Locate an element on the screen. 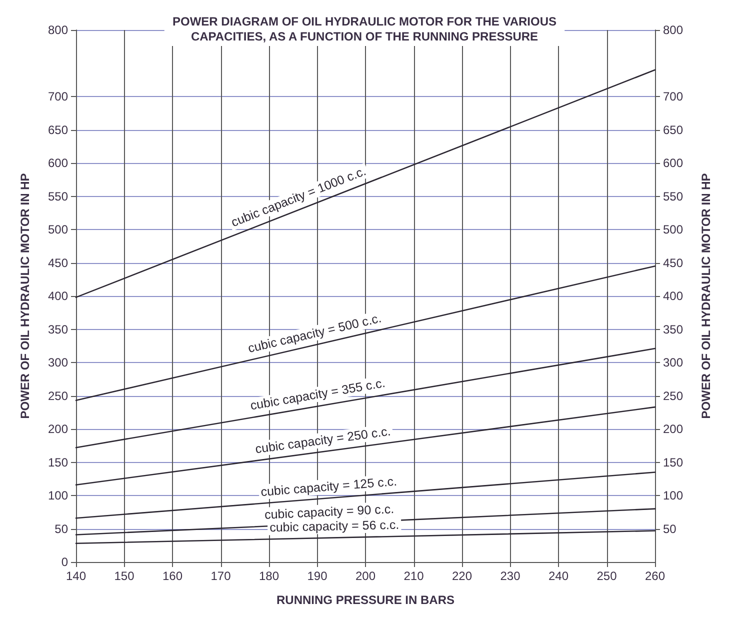 Image resolution: width=729 pixels, height=622 pixels. y2-tick-label: 250 is located at coordinates (673, 395).